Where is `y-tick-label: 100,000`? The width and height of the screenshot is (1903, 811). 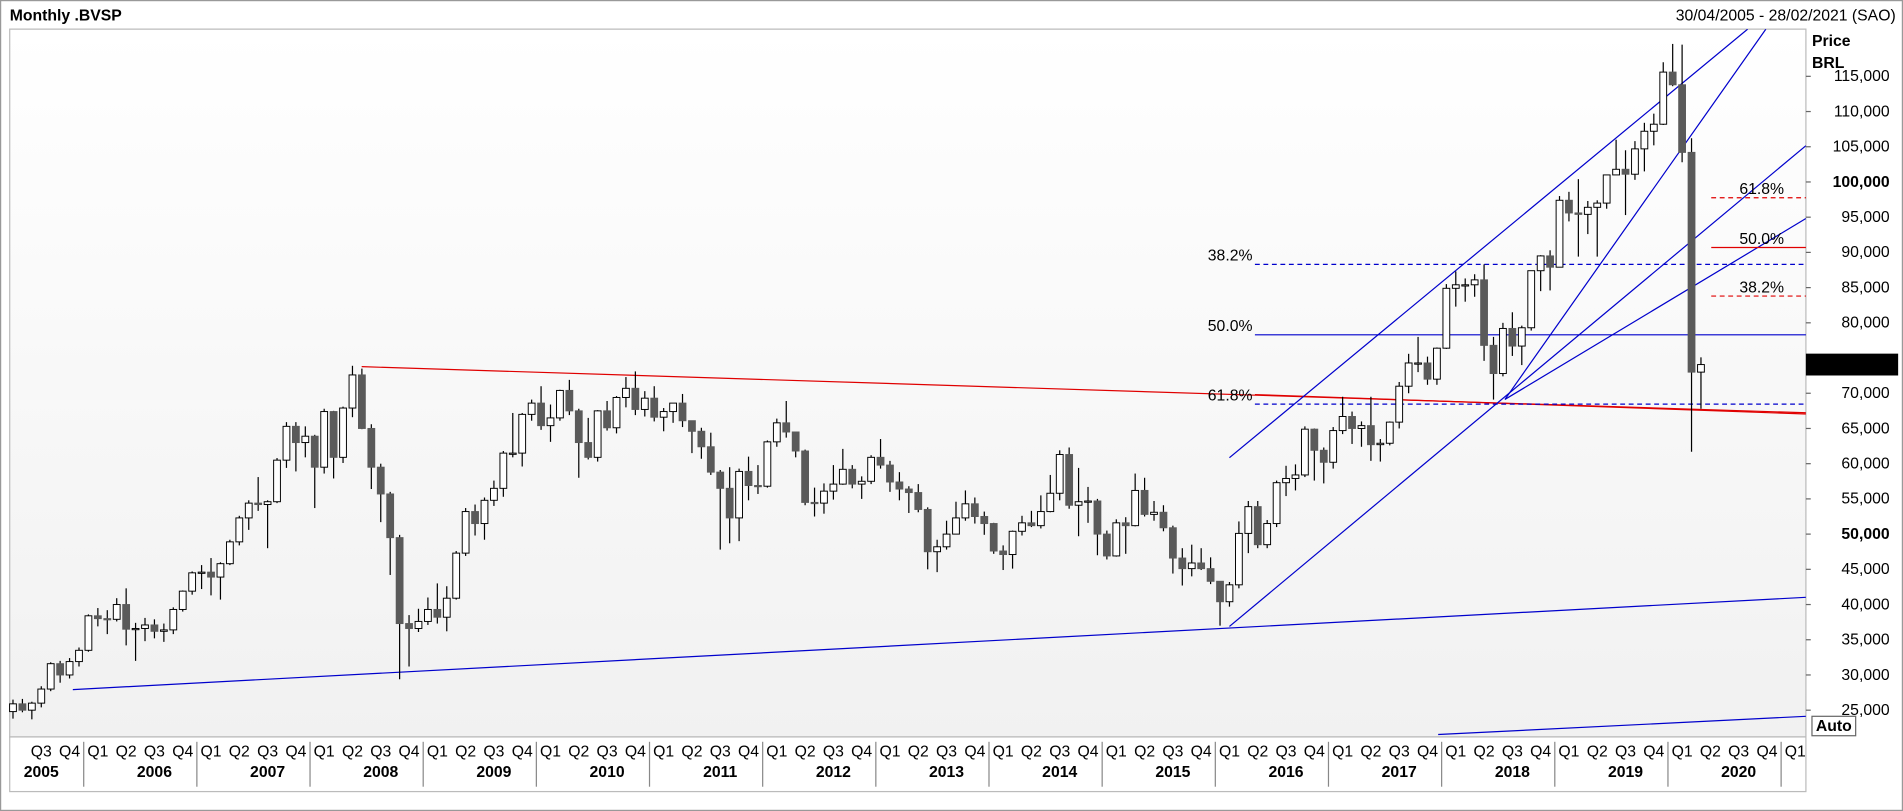
y-tick-label: 100,000 is located at coordinates (1861, 182).